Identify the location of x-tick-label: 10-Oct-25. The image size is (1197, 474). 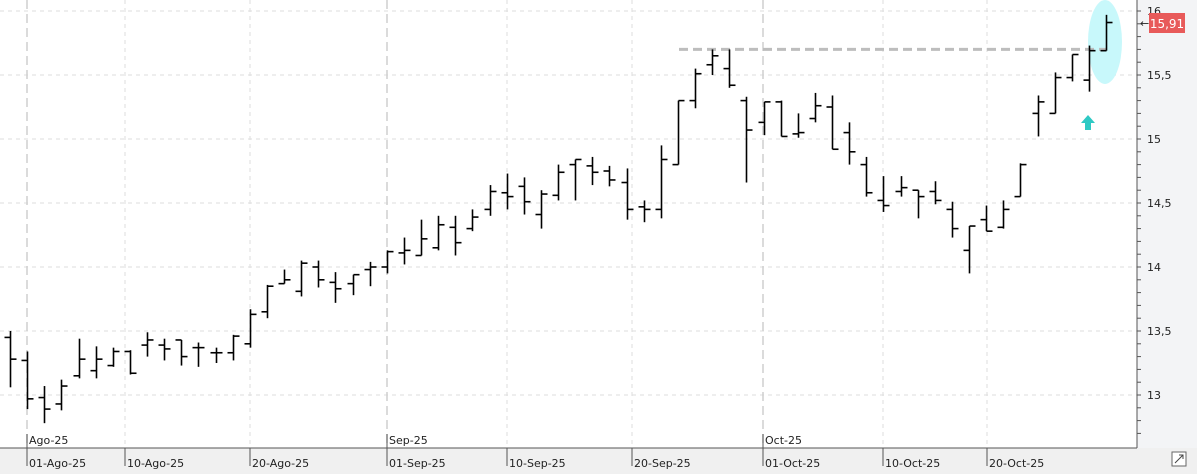
(912, 463).